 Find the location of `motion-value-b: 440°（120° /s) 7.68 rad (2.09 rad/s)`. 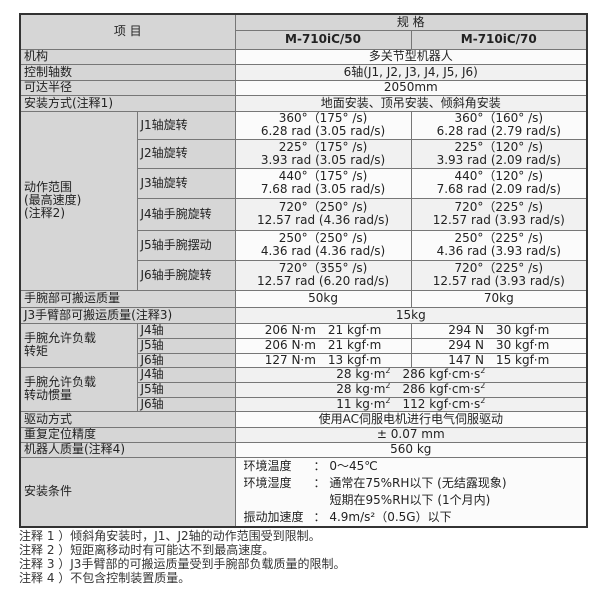

motion-value-b: 440°（120° /s) 7.68 rad (2.09 rad/s) is located at coordinates (499, 183).